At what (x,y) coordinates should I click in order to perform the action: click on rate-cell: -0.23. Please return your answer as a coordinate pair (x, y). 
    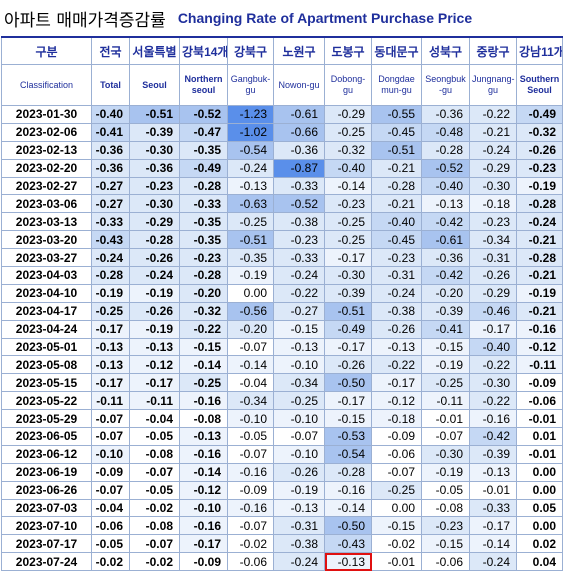
    Looking at the image, I should click on (539, 168).